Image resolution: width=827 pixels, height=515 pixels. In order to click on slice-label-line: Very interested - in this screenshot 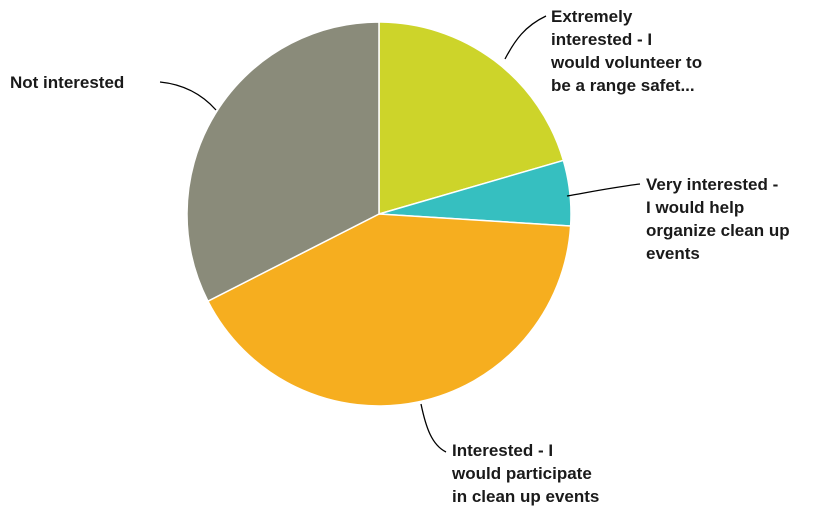, I will do `click(712, 184)`.